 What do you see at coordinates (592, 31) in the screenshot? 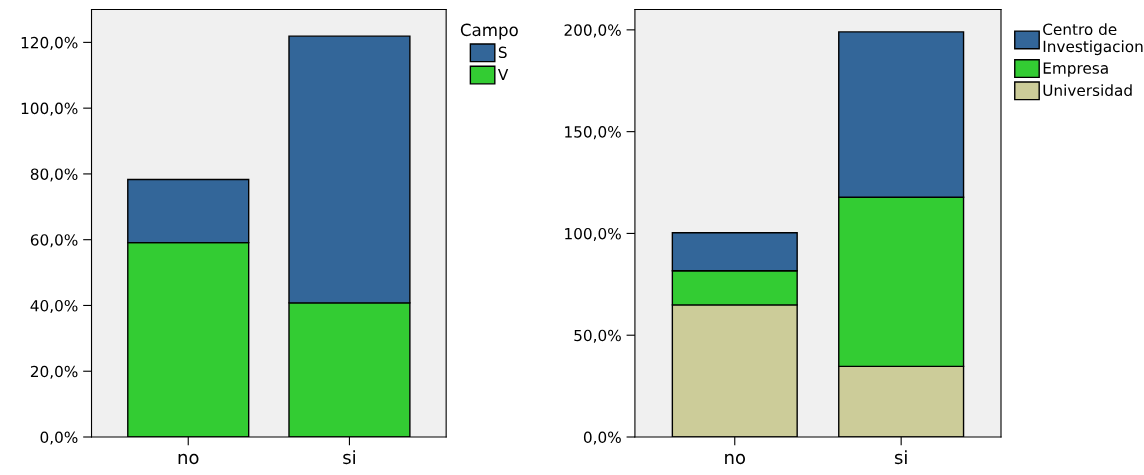
I see `y-tick-label: 200,0%` at bounding box center [592, 31].